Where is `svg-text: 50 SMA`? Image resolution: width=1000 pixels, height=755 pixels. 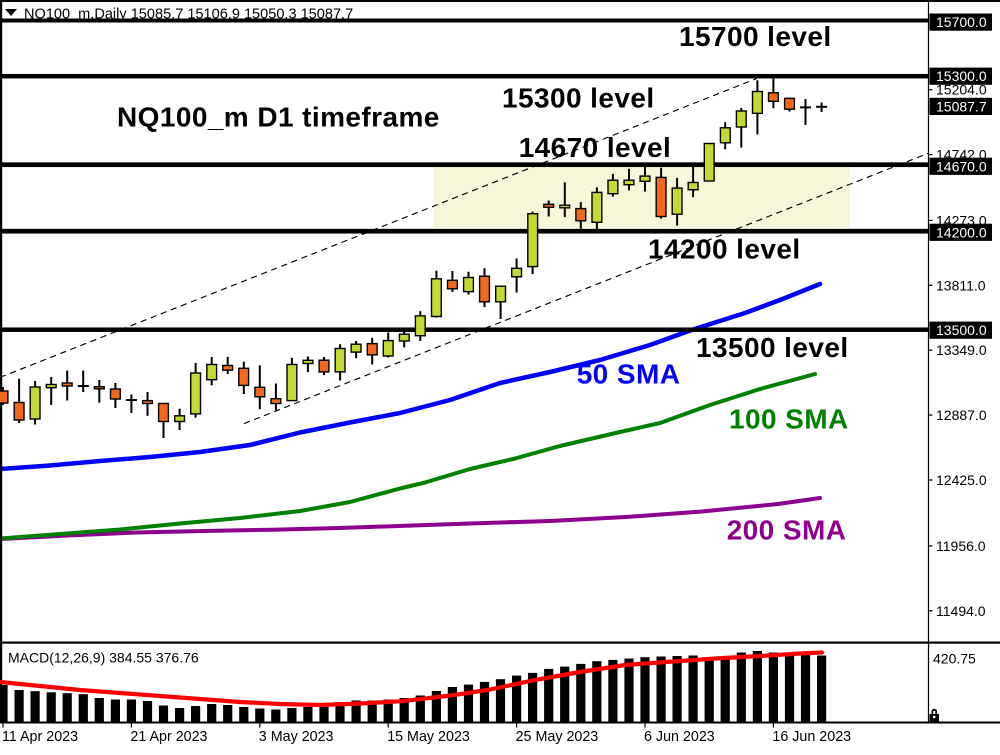
svg-text: 50 SMA is located at coordinates (629, 374).